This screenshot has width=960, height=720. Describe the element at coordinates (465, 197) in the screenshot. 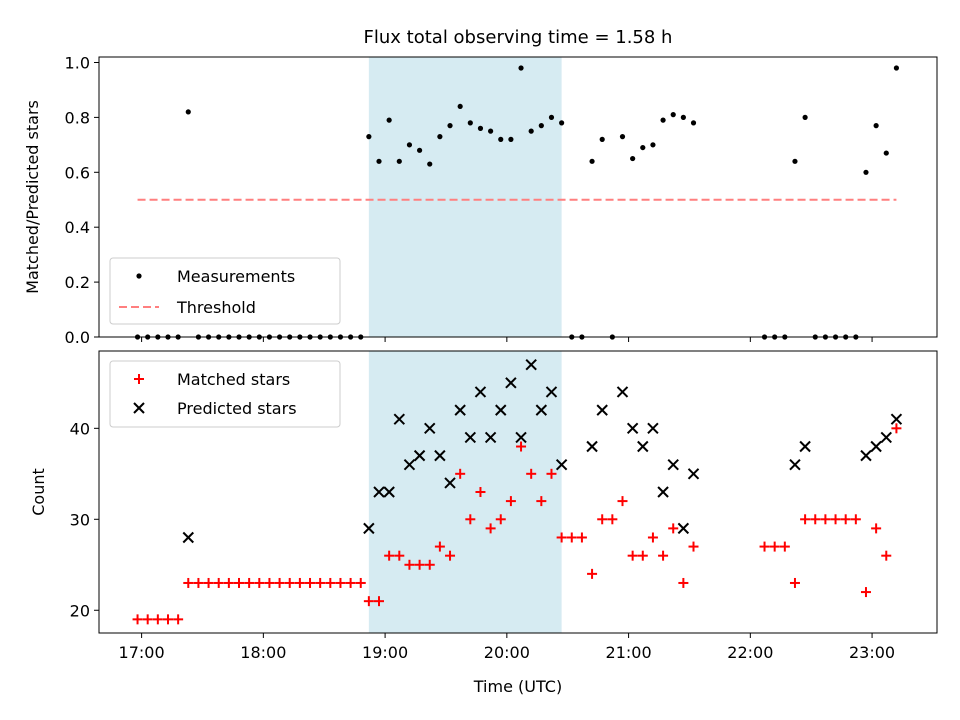

I see `observing-window-shade` at that location.